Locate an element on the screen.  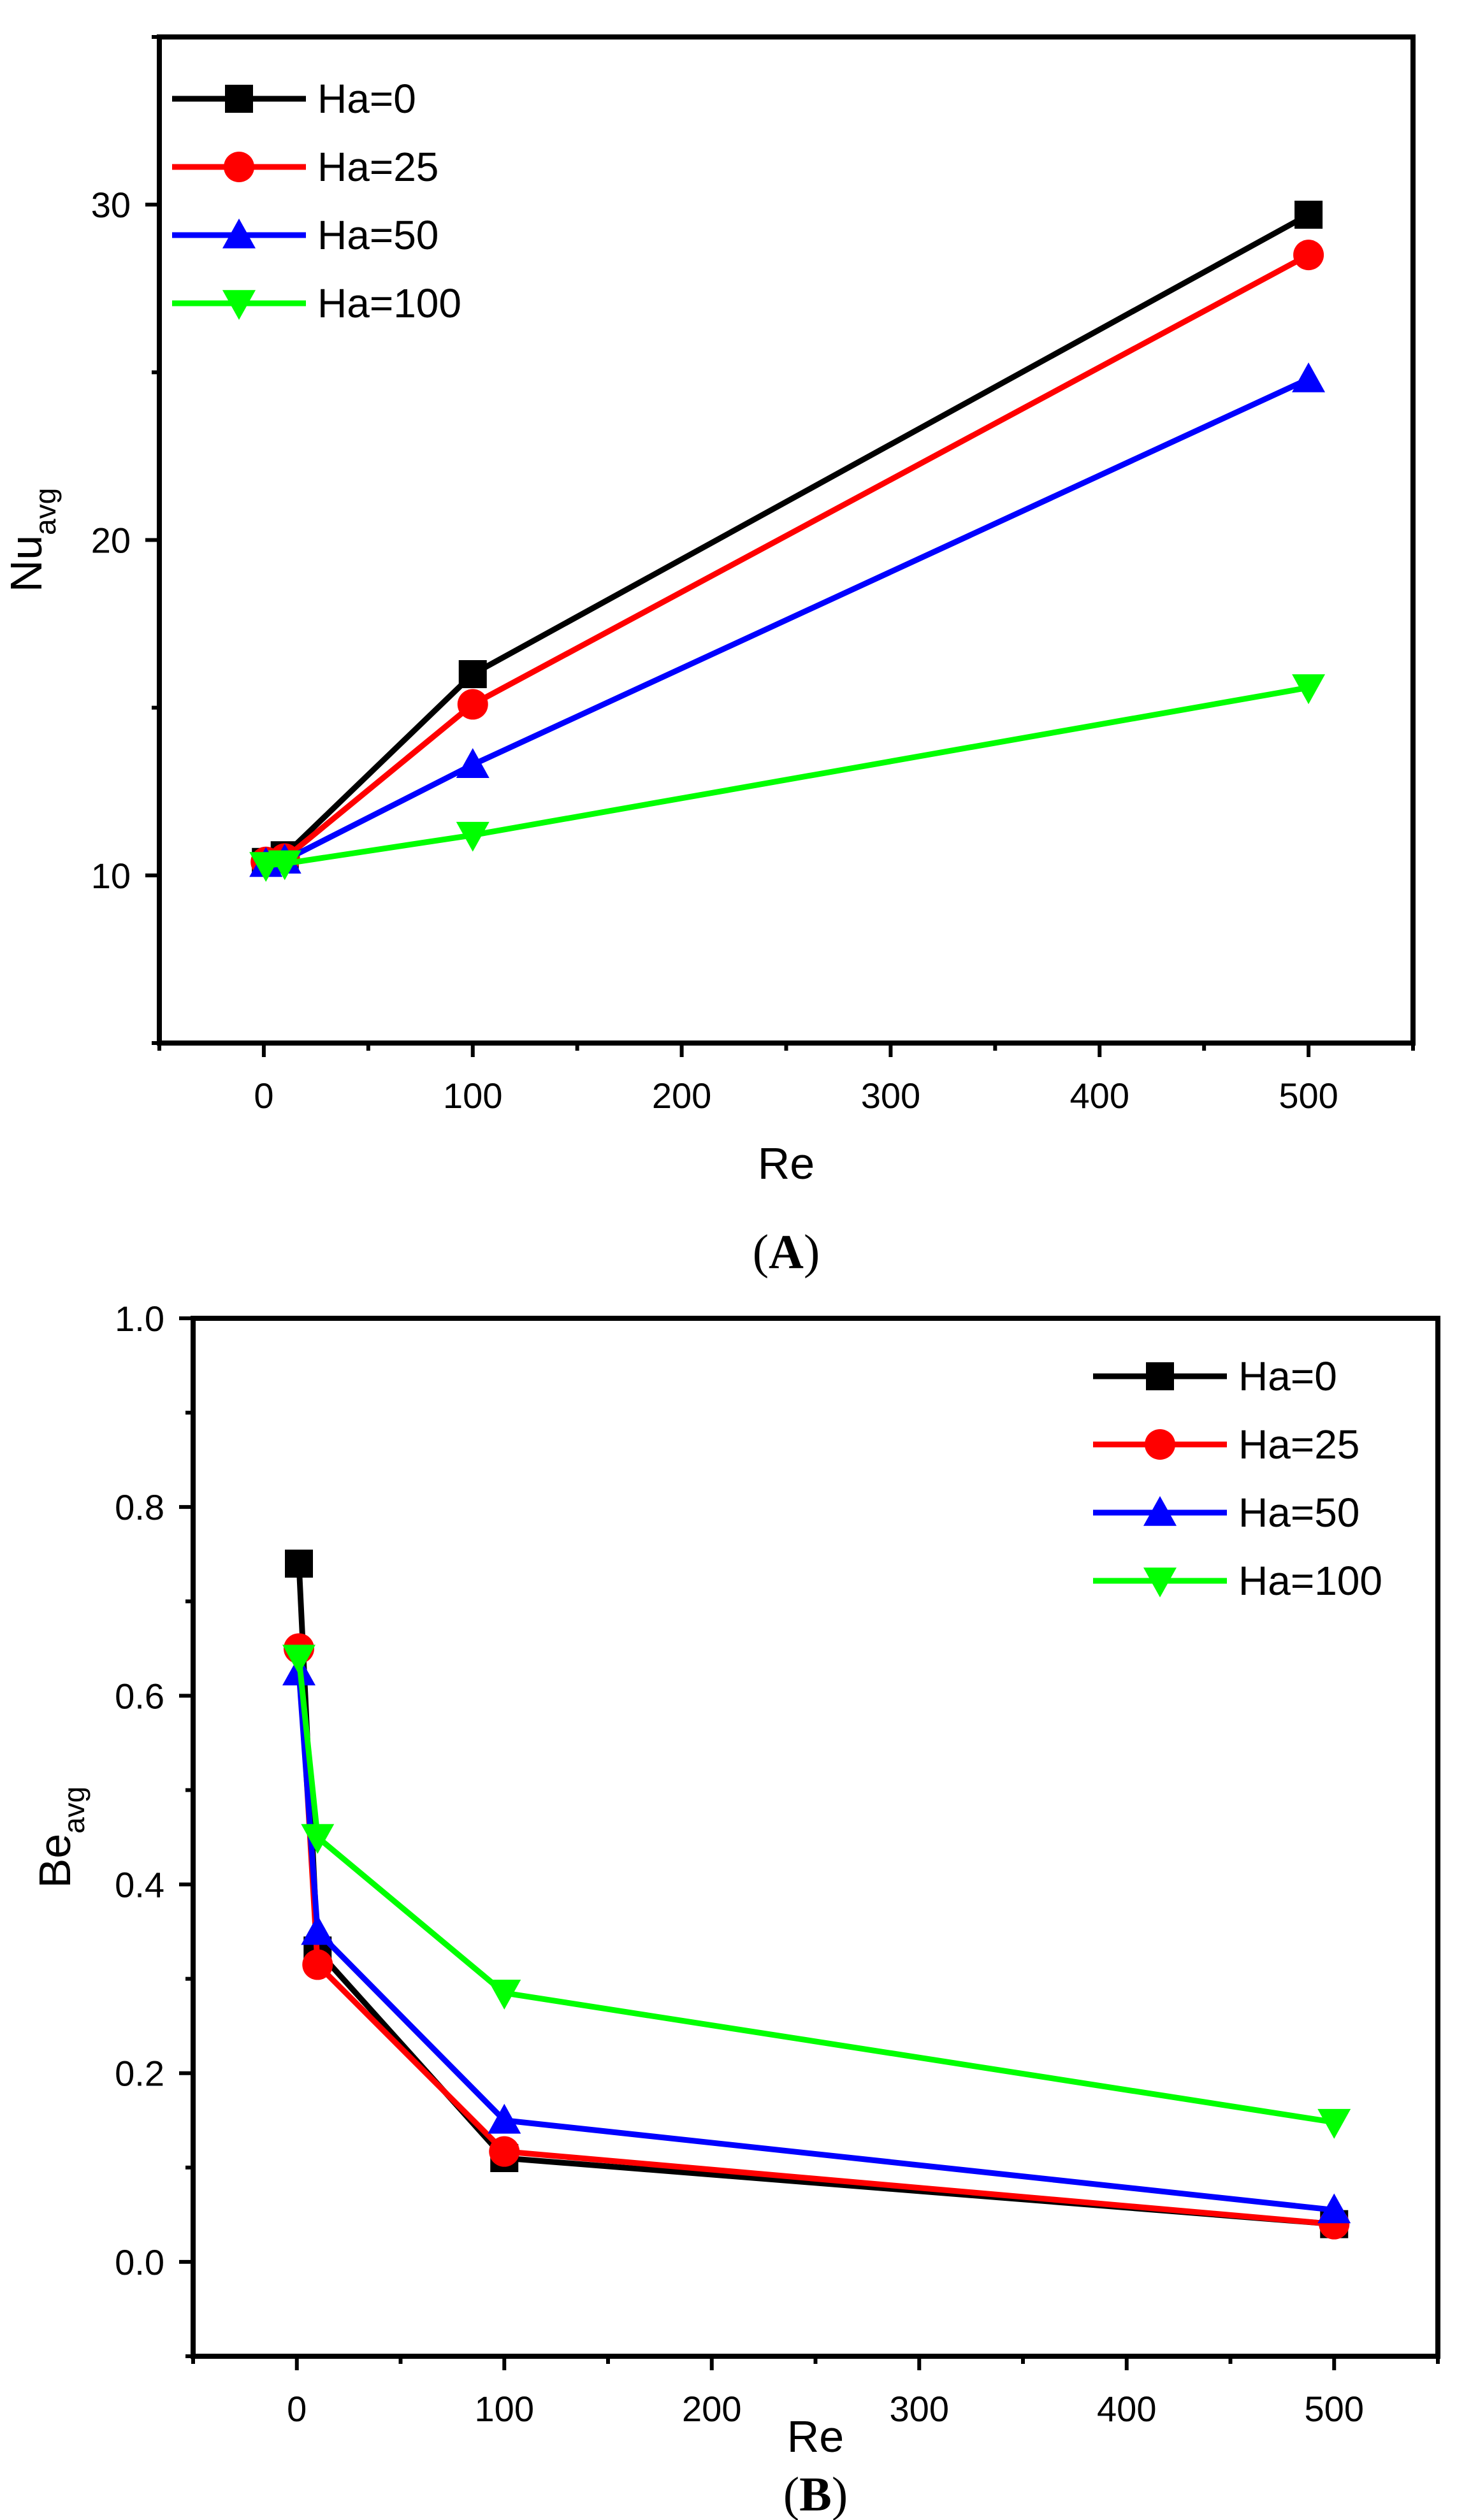
y-axis-label-main: Be is located at coordinates (55, 1861).